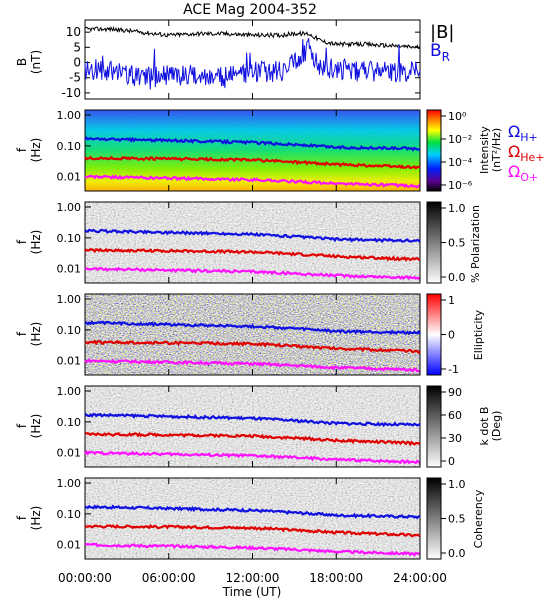  What do you see at coordinates (478, 334) in the screenshot?
I see `ellipticity-cb-label: Ellipticity` at bounding box center [478, 334].